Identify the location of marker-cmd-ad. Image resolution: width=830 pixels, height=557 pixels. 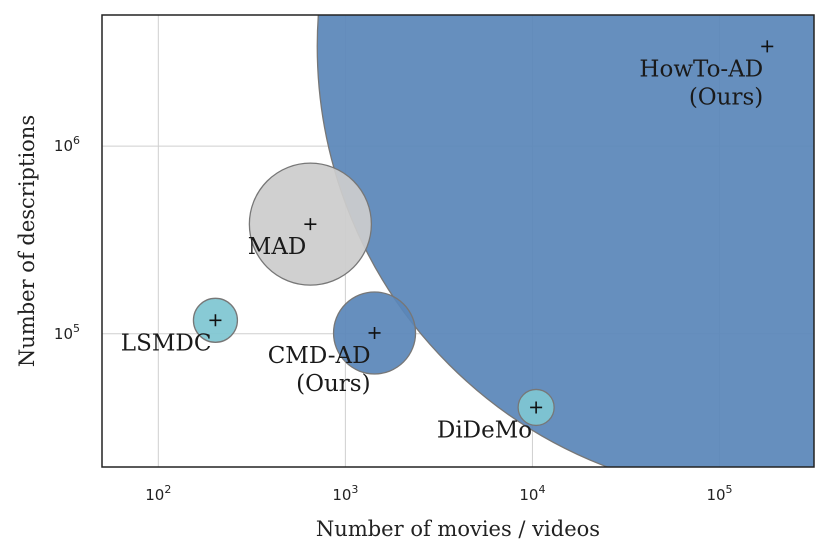
(374, 332).